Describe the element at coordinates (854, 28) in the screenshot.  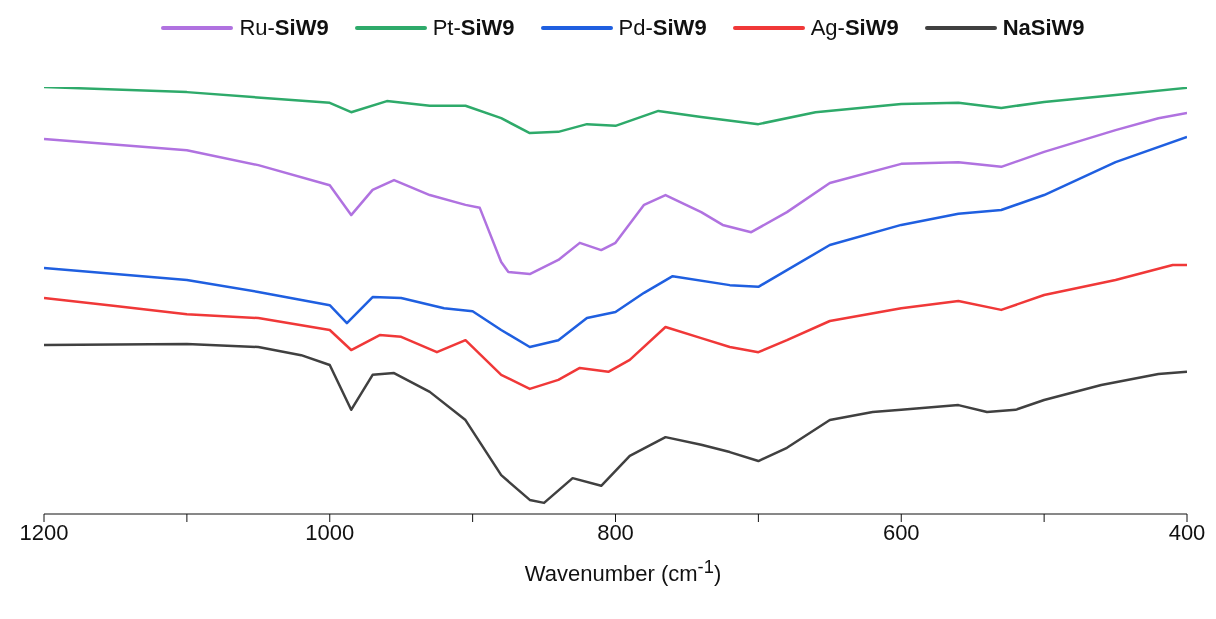
I see `legend-label: Ag-SiW9` at that location.